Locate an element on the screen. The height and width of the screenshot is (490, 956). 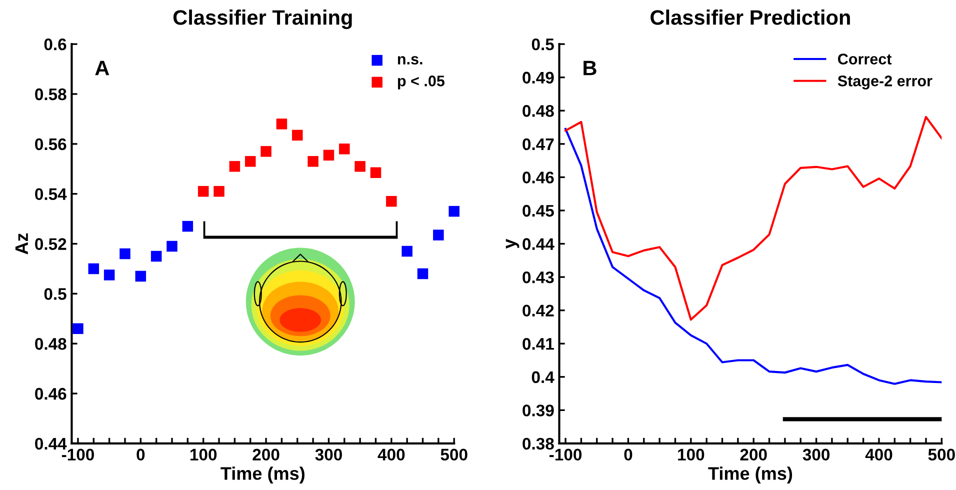
y-tick-label: 0.49 is located at coordinates (538, 78).